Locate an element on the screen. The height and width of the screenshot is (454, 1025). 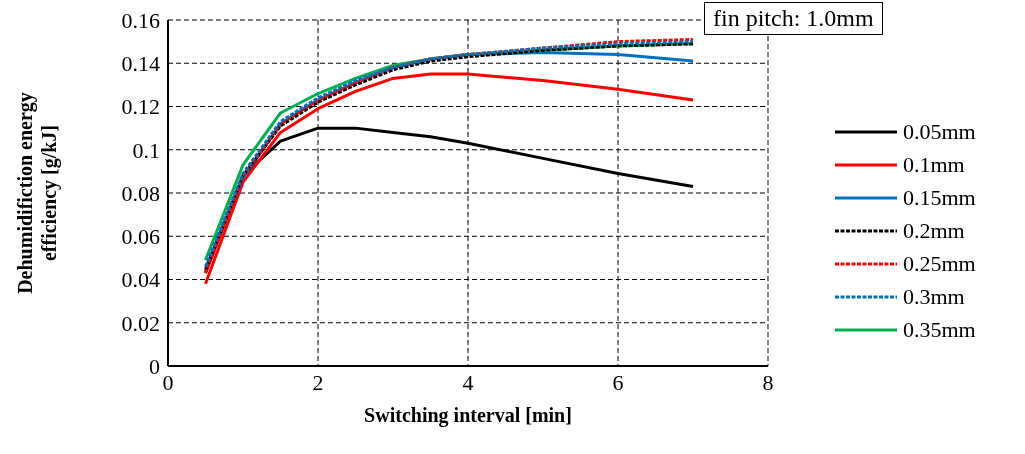
legend-label: 0.25mm is located at coordinates (939, 264).